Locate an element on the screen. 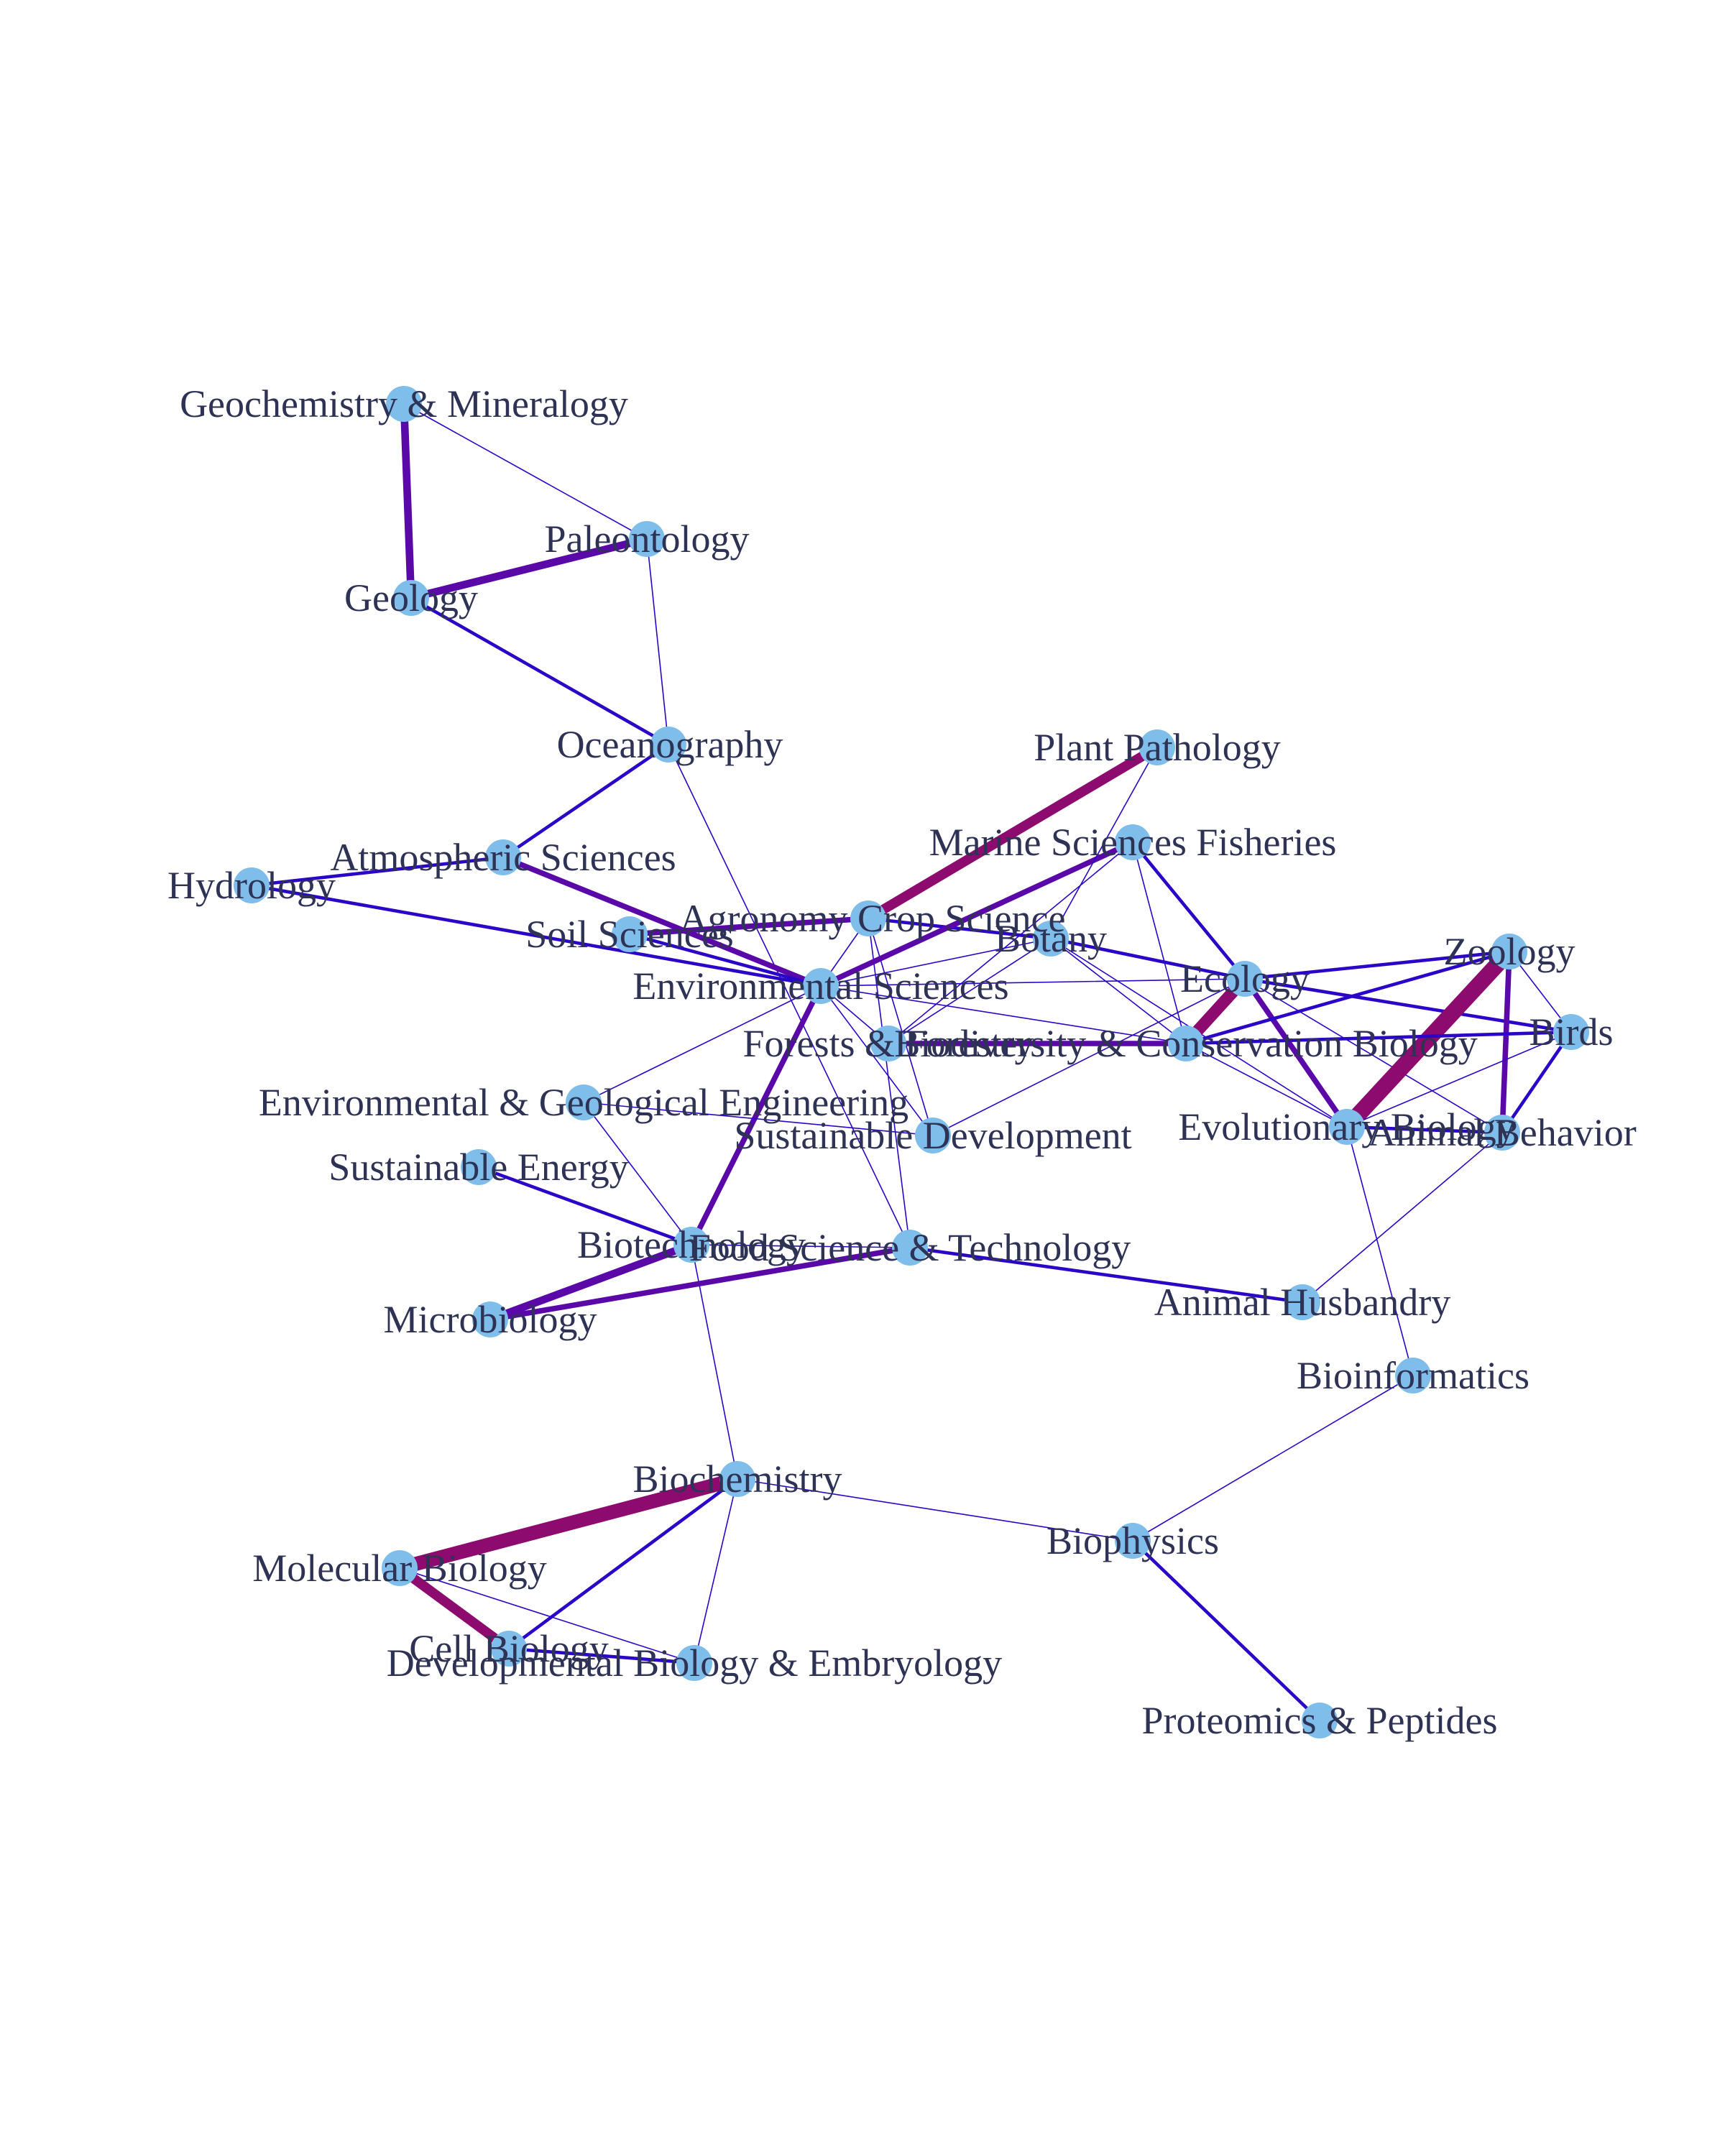  node-susteng is located at coordinates (479, 1167).